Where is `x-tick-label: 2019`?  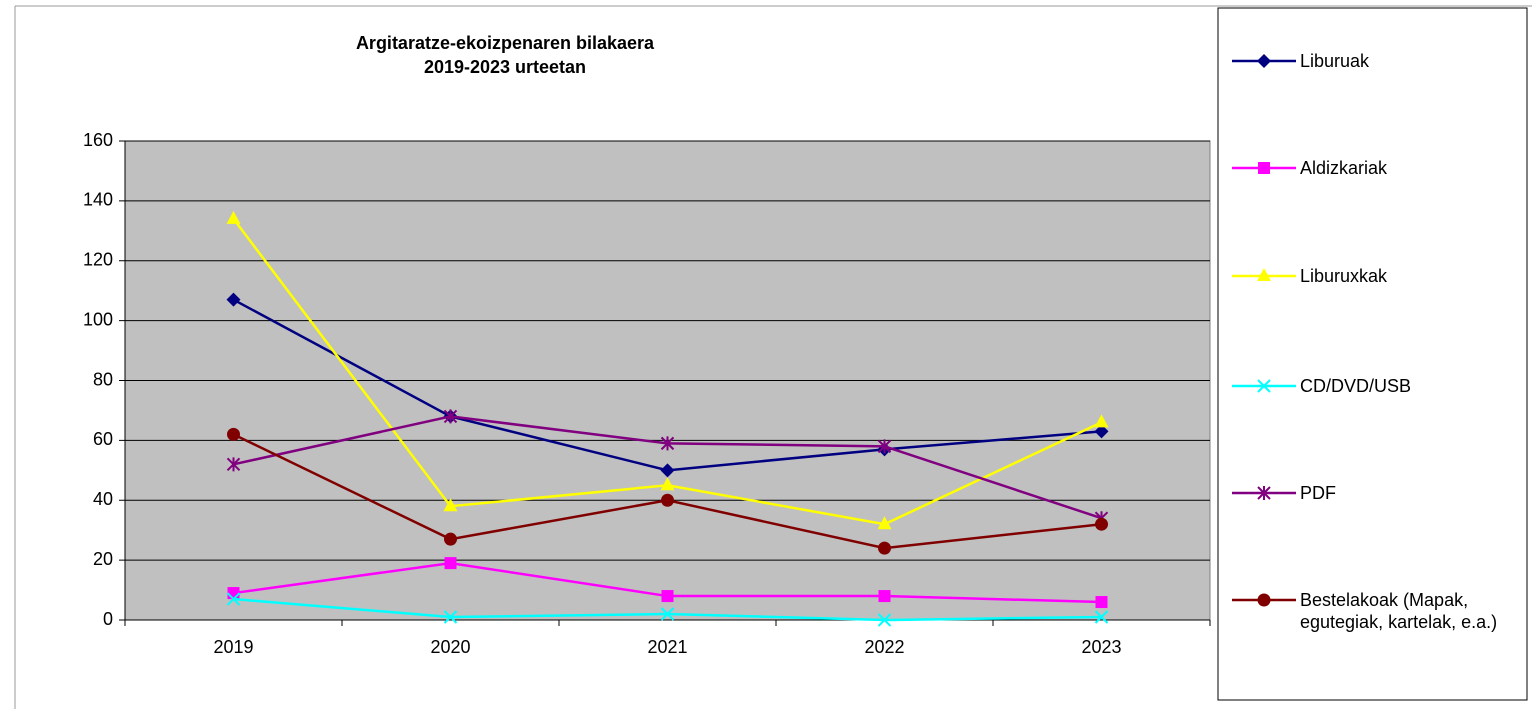 x-tick-label: 2019 is located at coordinates (233, 647).